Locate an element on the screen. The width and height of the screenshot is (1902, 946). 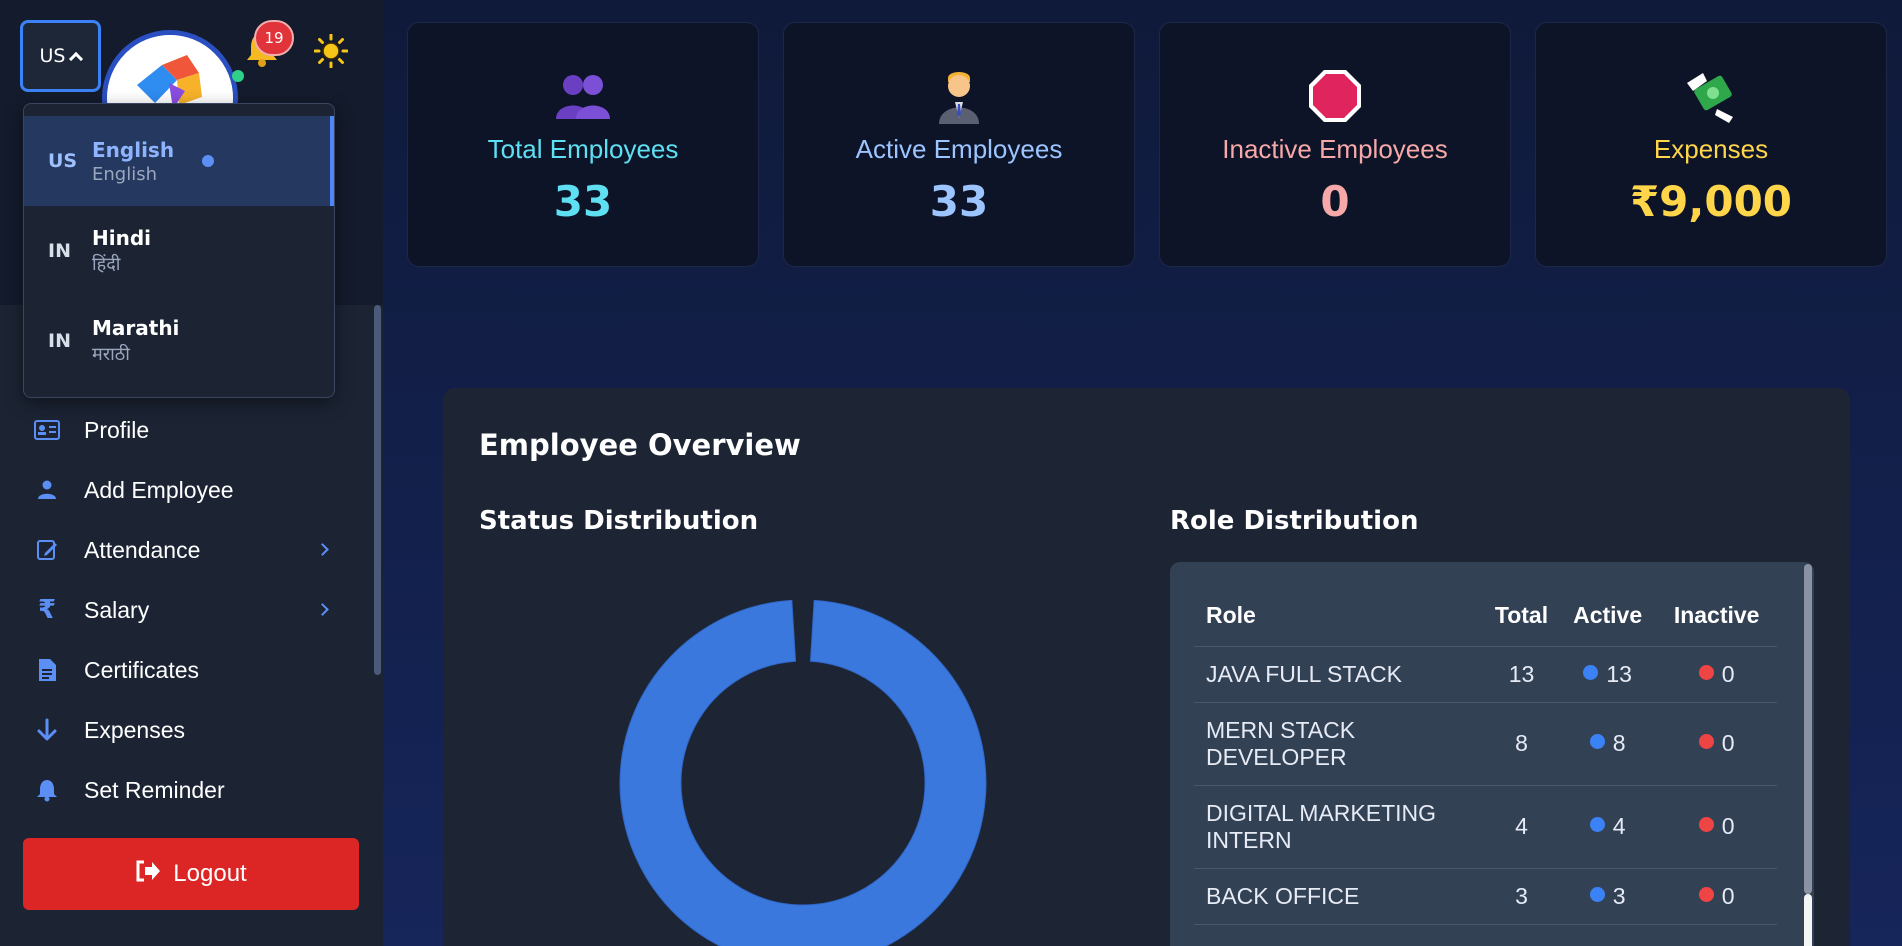
column-header-total: Total is located at coordinates (1521, 616).